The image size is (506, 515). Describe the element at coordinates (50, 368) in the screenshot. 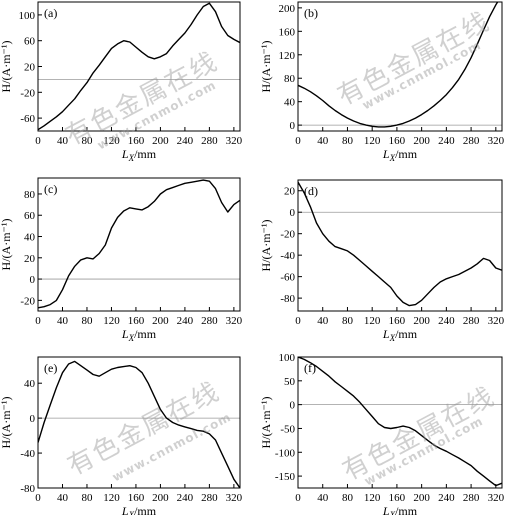

I see `panel-tag: (e)` at that location.